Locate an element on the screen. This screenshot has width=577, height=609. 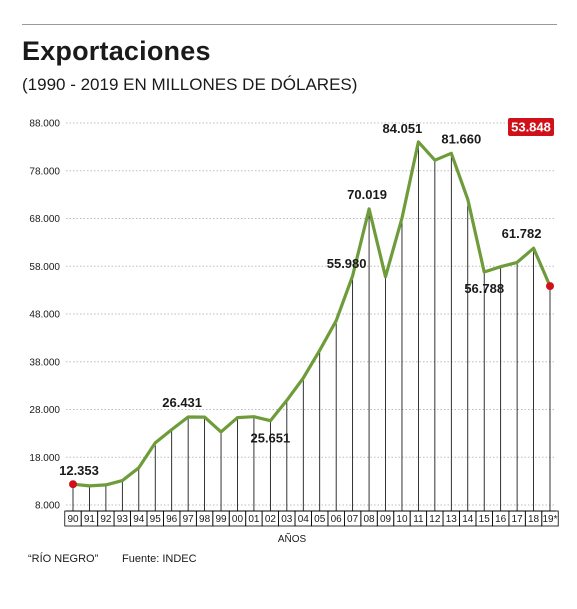
x-tick-label: 98 is located at coordinates (205, 519).